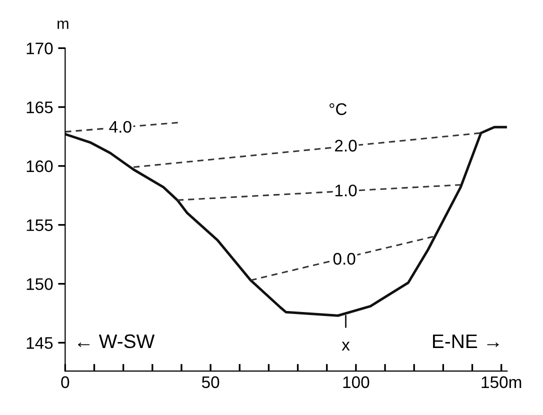  What do you see at coordinates (346, 346) in the screenshot?
I see `annotation: x` at bounding box center [346, 346].